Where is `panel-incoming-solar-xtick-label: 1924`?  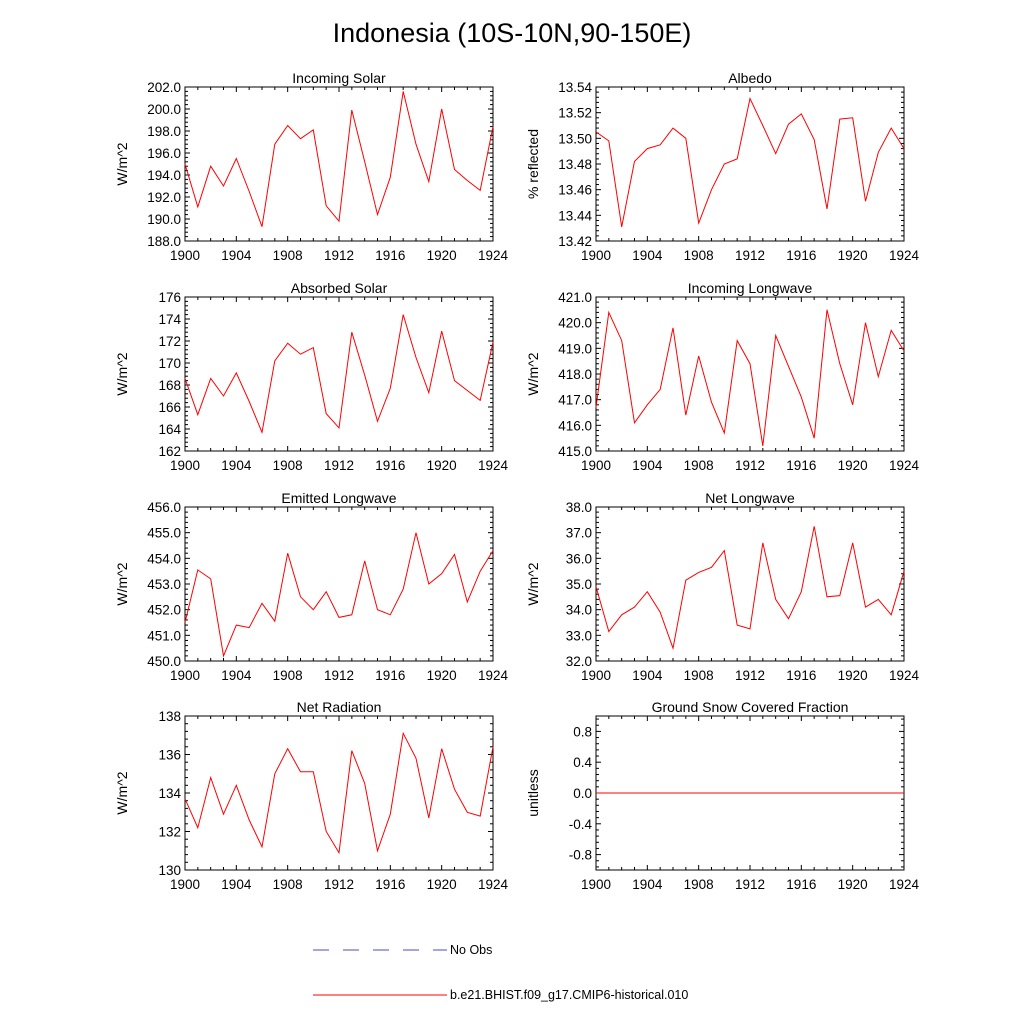
panel-incoming-solar-xtick-label: 1924 is located at coordinates (493, 255).